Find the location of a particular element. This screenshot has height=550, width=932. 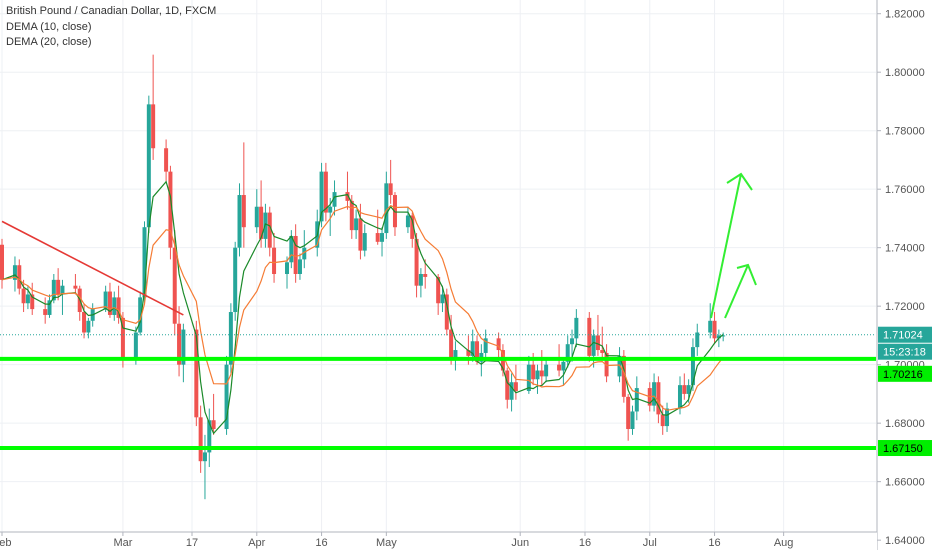

time-axis: Feb Mar 17 Apr 16 May Jun 16 Jul 16 Aug is located at coordinates (438, 540).